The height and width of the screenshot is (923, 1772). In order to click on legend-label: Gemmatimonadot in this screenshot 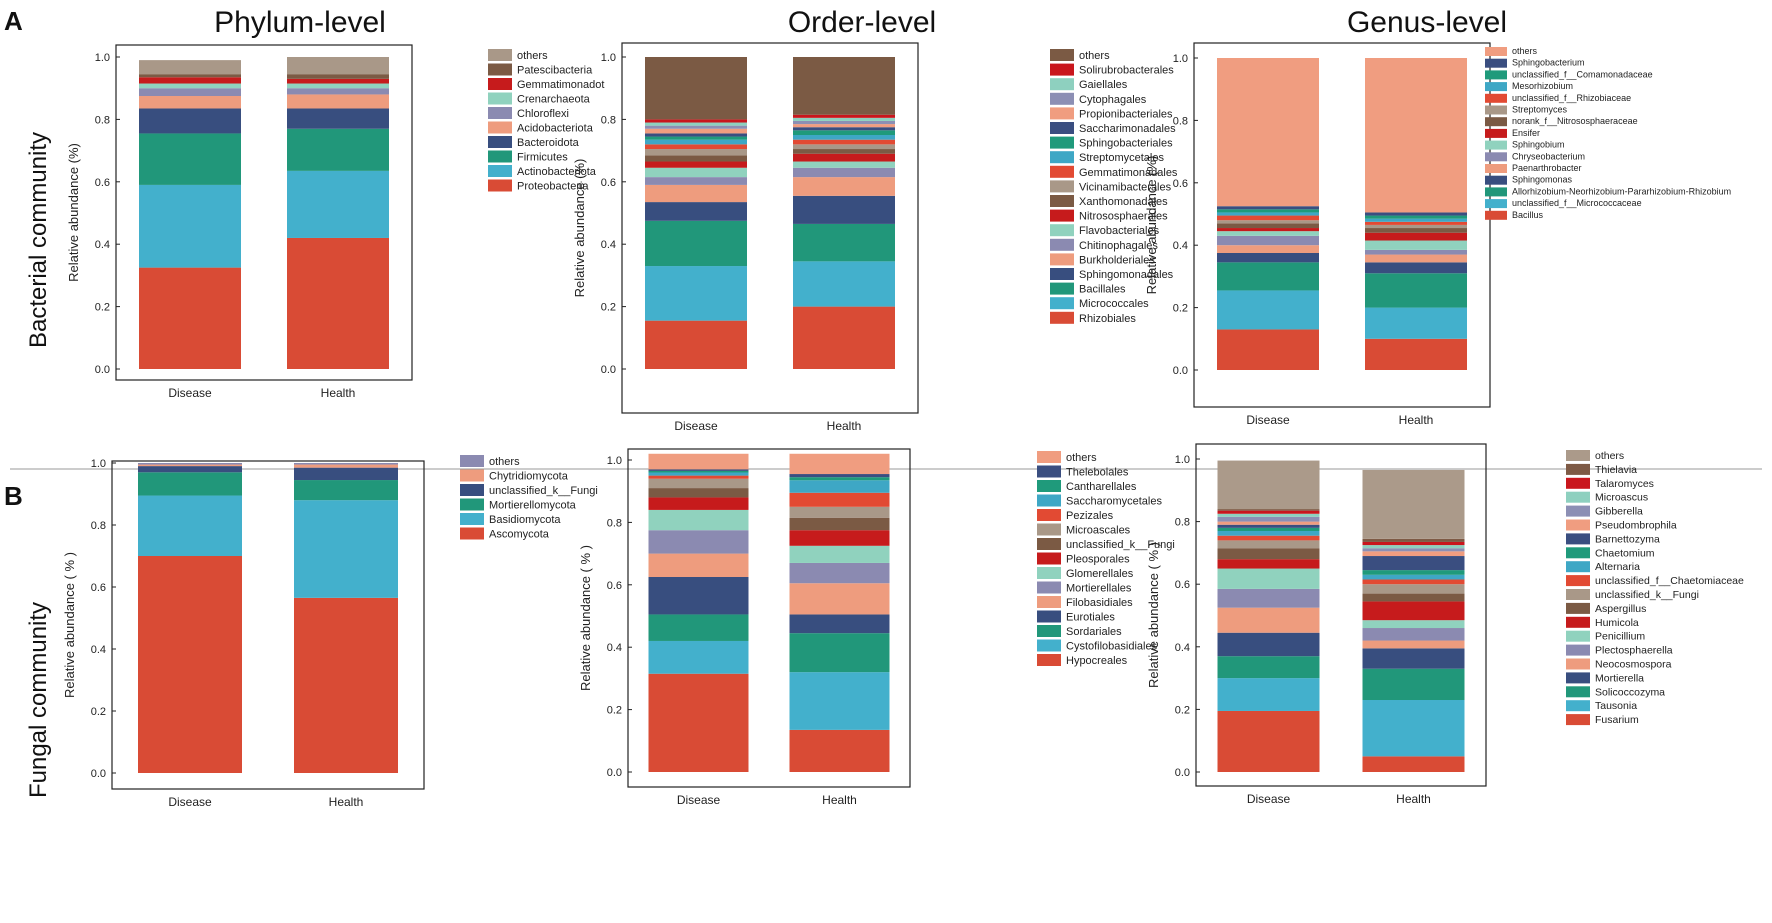, I will do `click(560, 85)`.